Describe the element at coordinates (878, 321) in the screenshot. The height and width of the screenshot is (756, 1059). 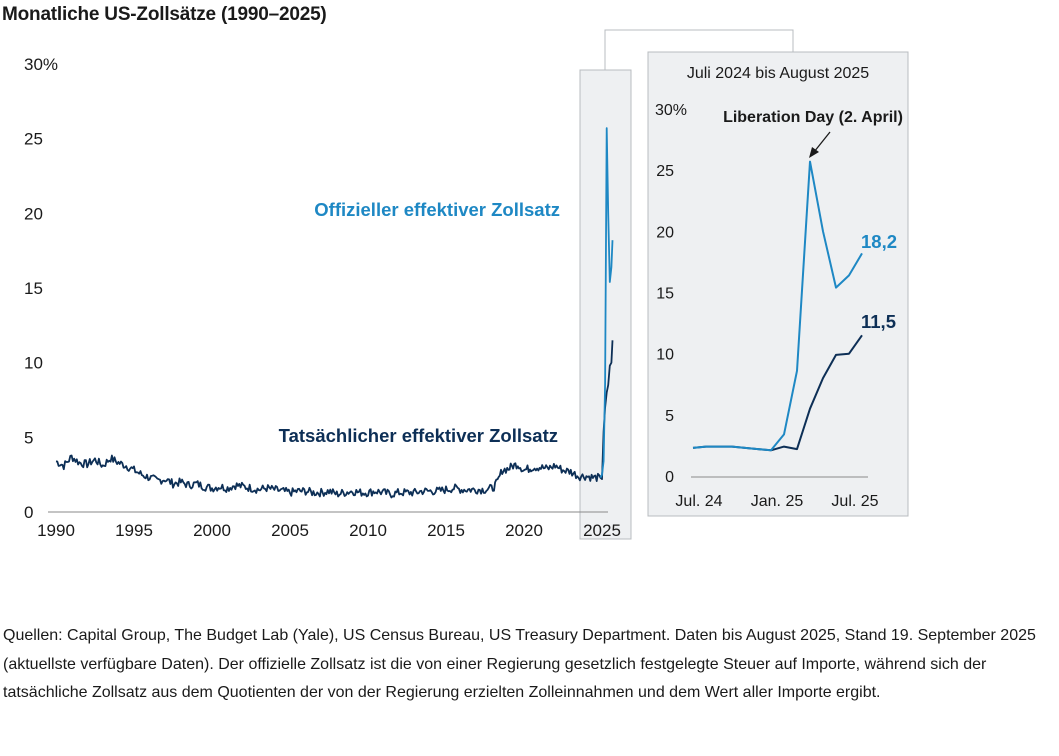
I see `actual-end-label: 11,5` at that location.